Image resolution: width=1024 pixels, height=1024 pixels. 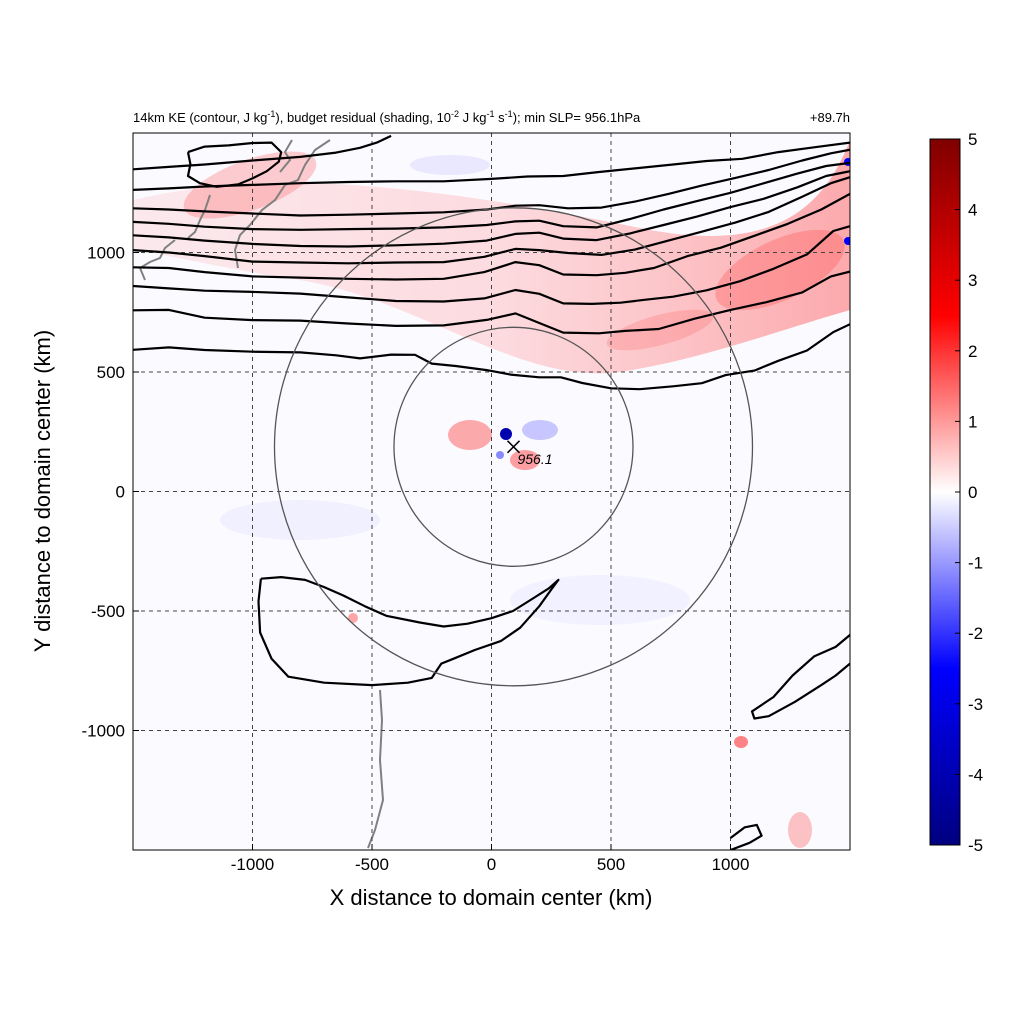 What do you see at coordinates (491, 864) in the screenshot?
I see `x-tick-label: 0` at bounding box center [491, 864].